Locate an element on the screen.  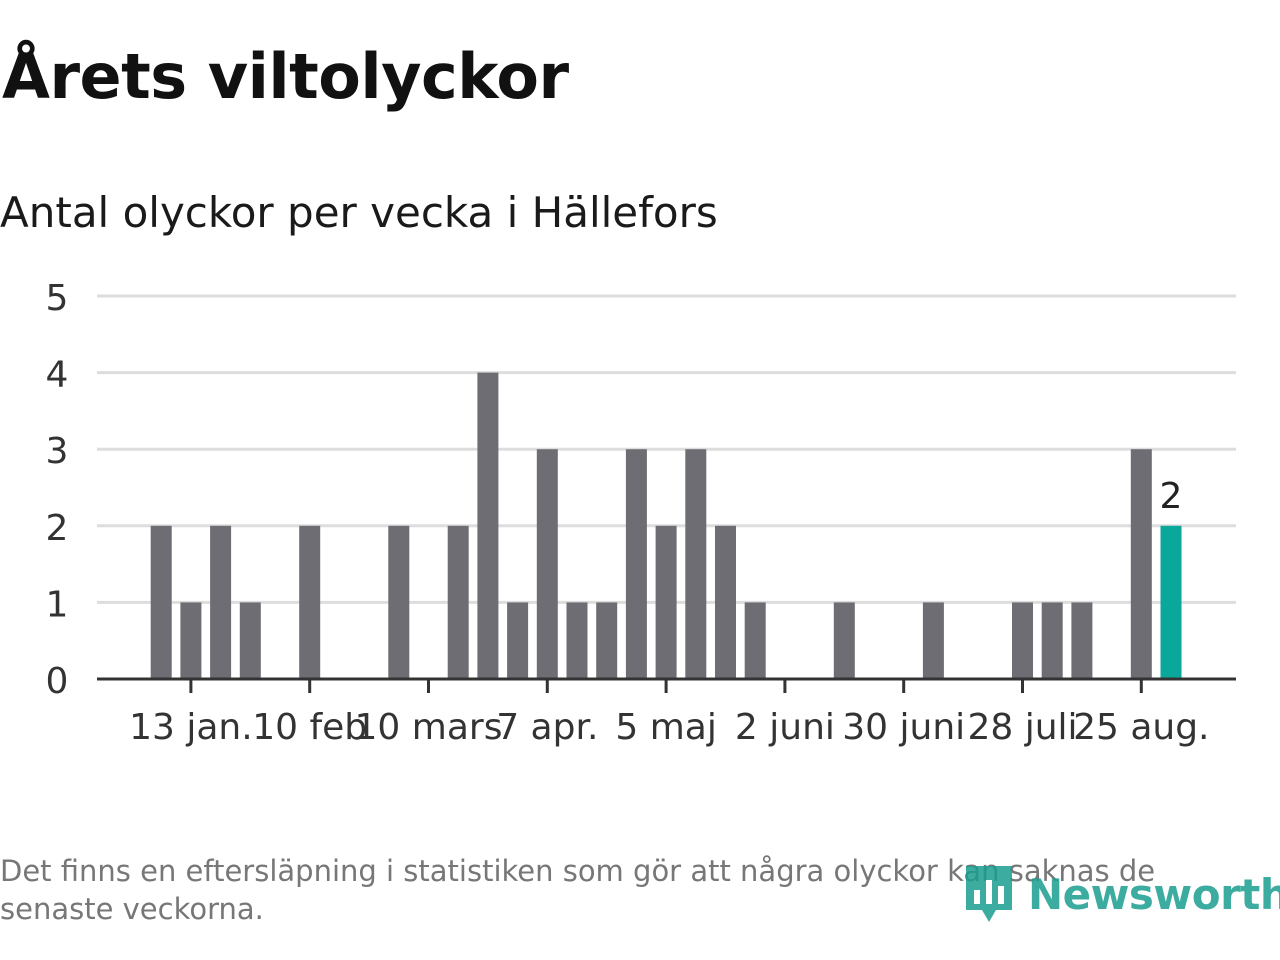
y-tick-label: 5 is located at coordinates (57, 298).